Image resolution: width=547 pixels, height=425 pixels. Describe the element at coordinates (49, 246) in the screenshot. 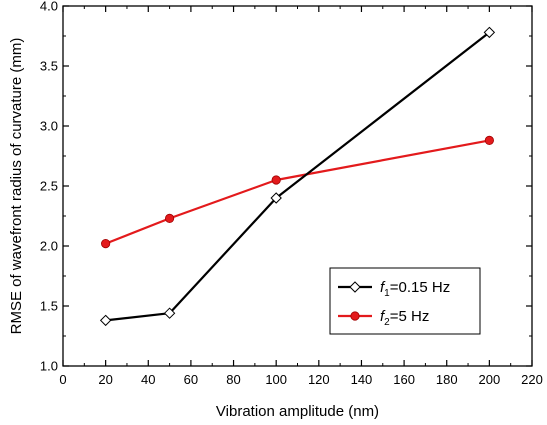

I see `y-tick-label: 2.0` at that location.